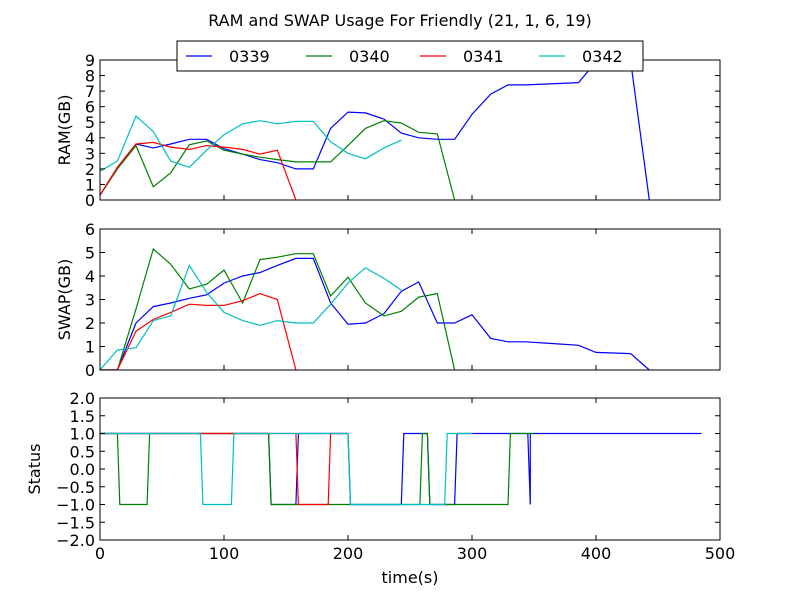  I want to click on y-axis-label: SWAP(GB), so click(64, 300).